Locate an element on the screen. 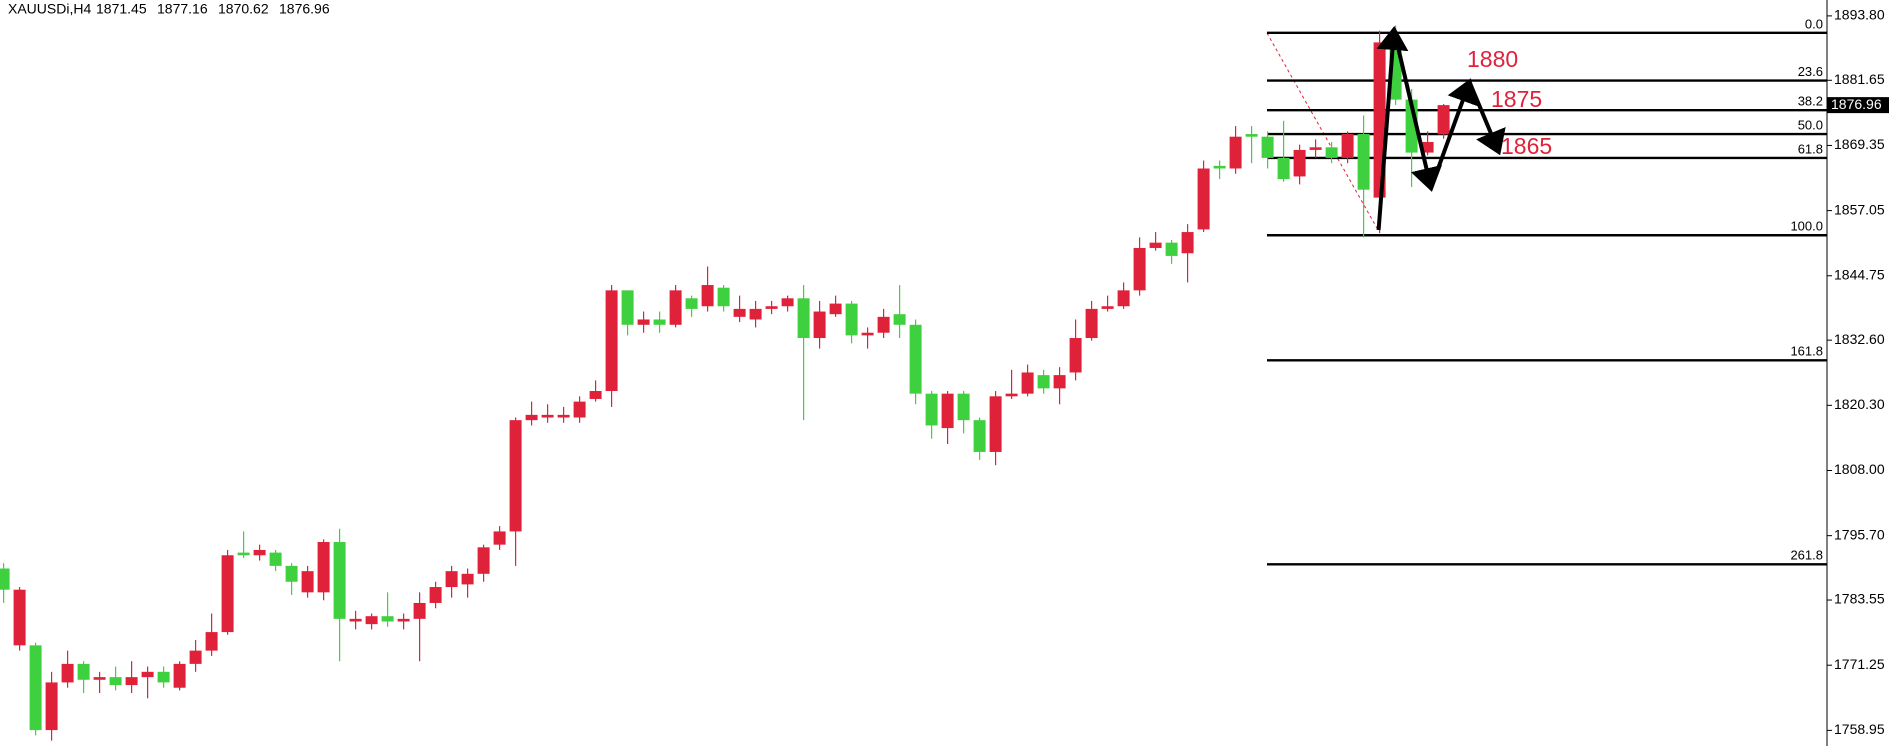  price-annotation: 1875 is located at coordinates (1516, 99).